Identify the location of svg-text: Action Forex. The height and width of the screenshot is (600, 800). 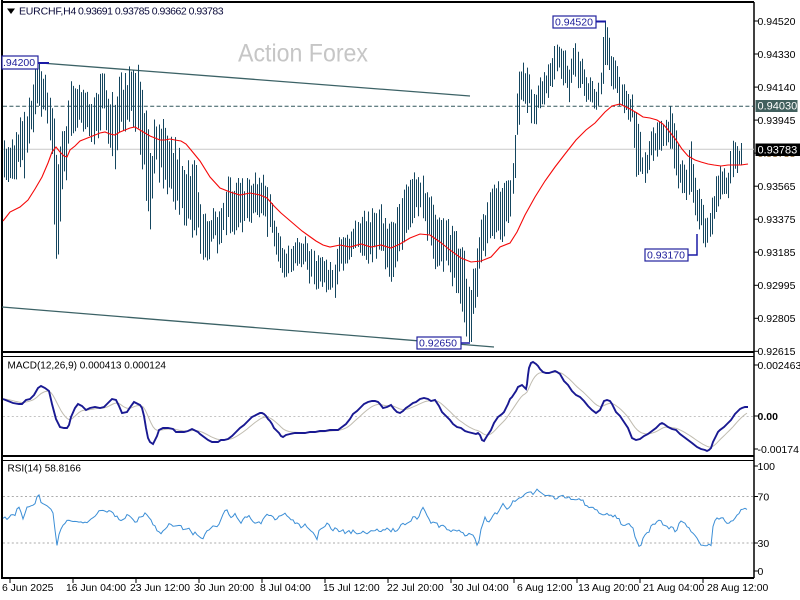
(303, 54).